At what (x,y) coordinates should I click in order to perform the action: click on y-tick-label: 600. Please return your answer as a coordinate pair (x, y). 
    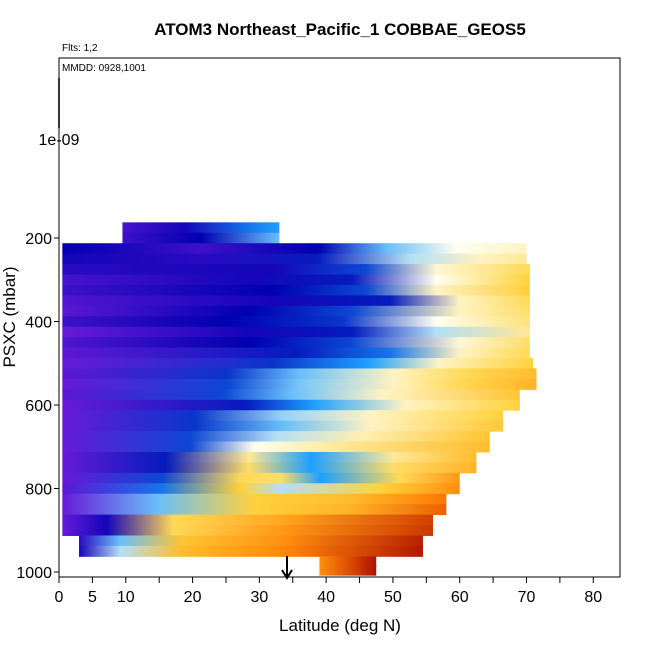
    Looking at the image, I should click on (38, 406).